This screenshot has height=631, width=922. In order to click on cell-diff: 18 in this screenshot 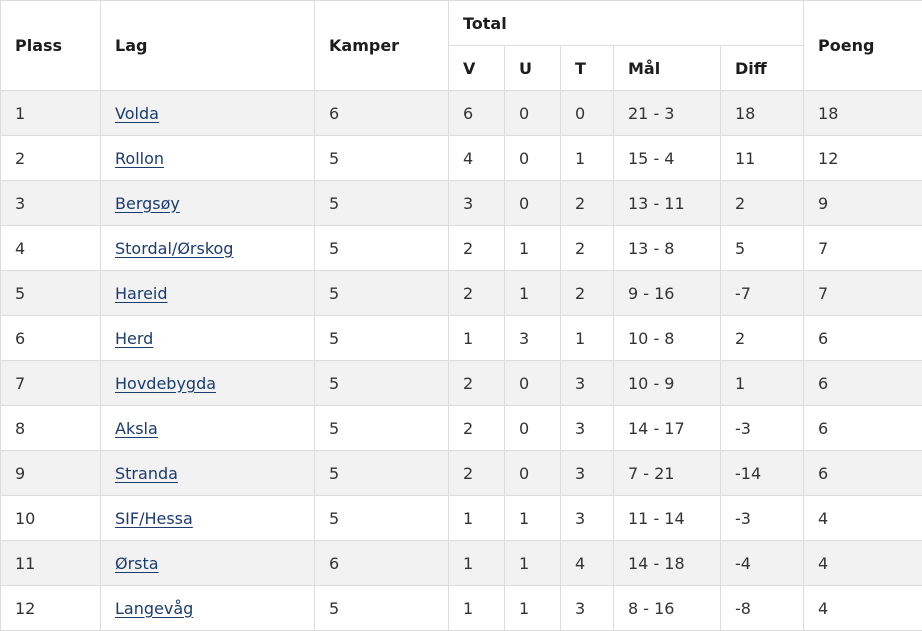, I will do `click(762, 113)`.